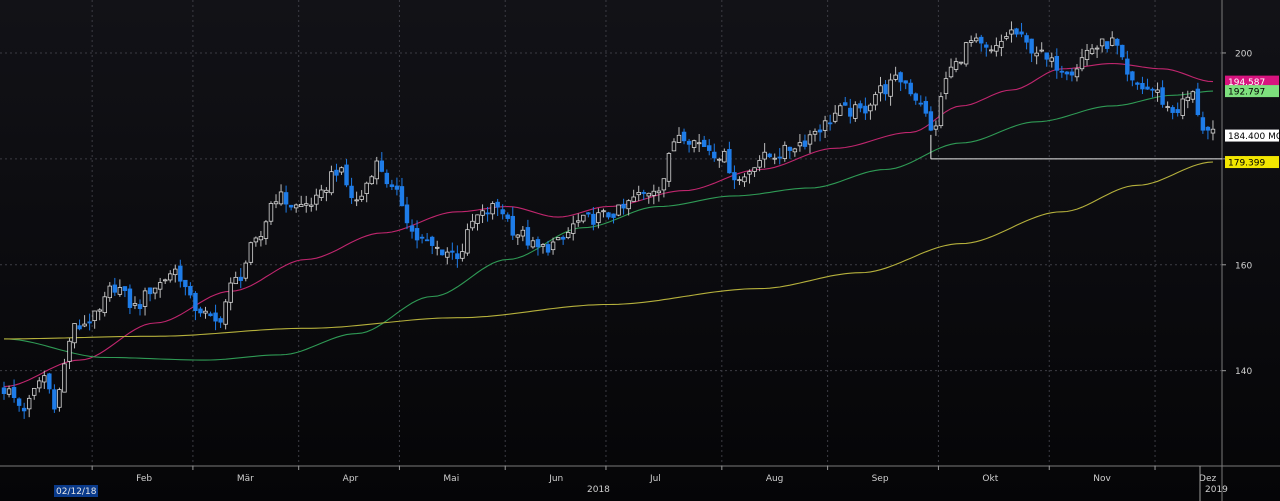 The width and height of the screenshot is (1280, 501). I want to click on x-tick-label: Jul, so click(655, 479).